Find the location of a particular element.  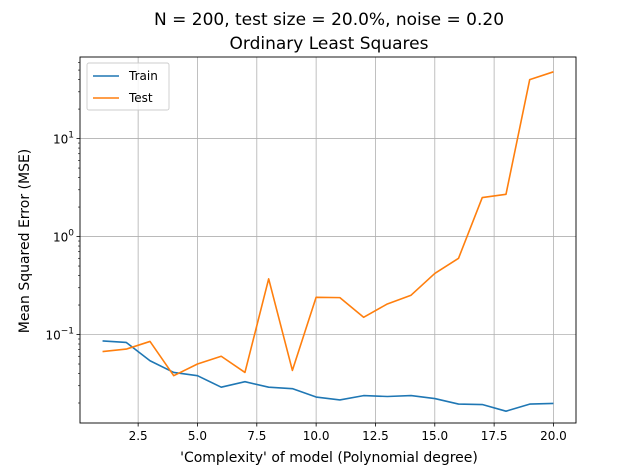

y-tick-label: 10¹ is located at coordinates (63, 139).